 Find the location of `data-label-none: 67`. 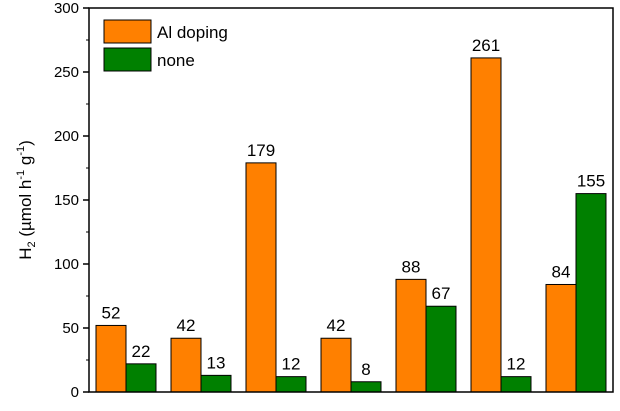

data-label-none: 67 is located at coordinates (441, 293).